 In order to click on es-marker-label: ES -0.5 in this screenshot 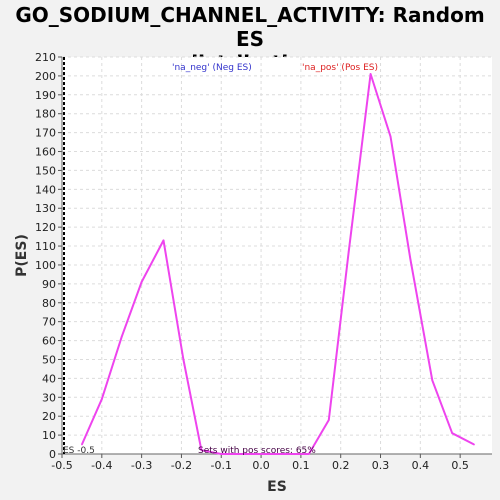, I will do `click(79, 451)`.